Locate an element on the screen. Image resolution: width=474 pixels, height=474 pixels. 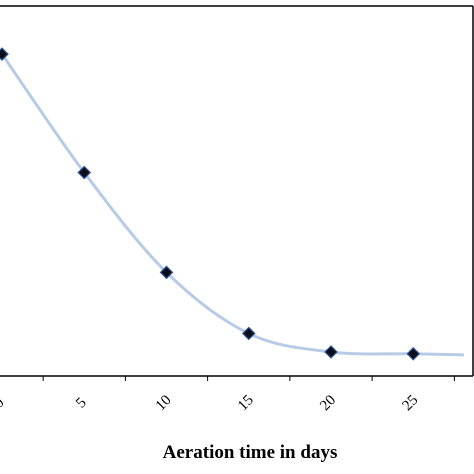
x-tick-label-20: 20 is located at coordinates (328, 403).